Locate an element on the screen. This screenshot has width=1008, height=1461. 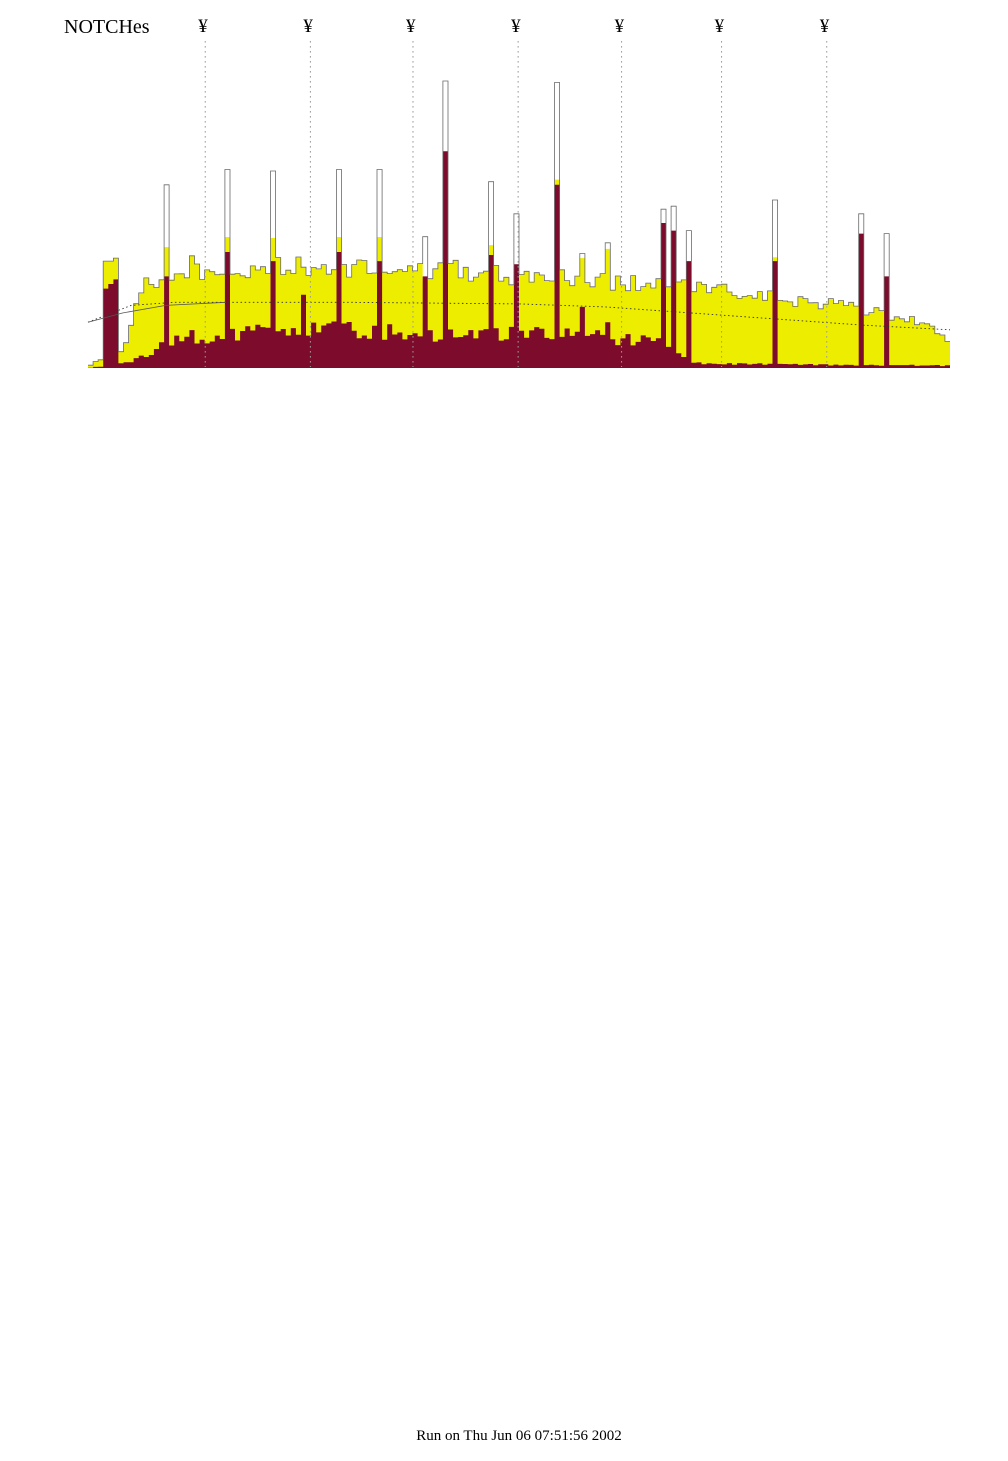
solid-reference-curve is located at coordinates (156, 312).